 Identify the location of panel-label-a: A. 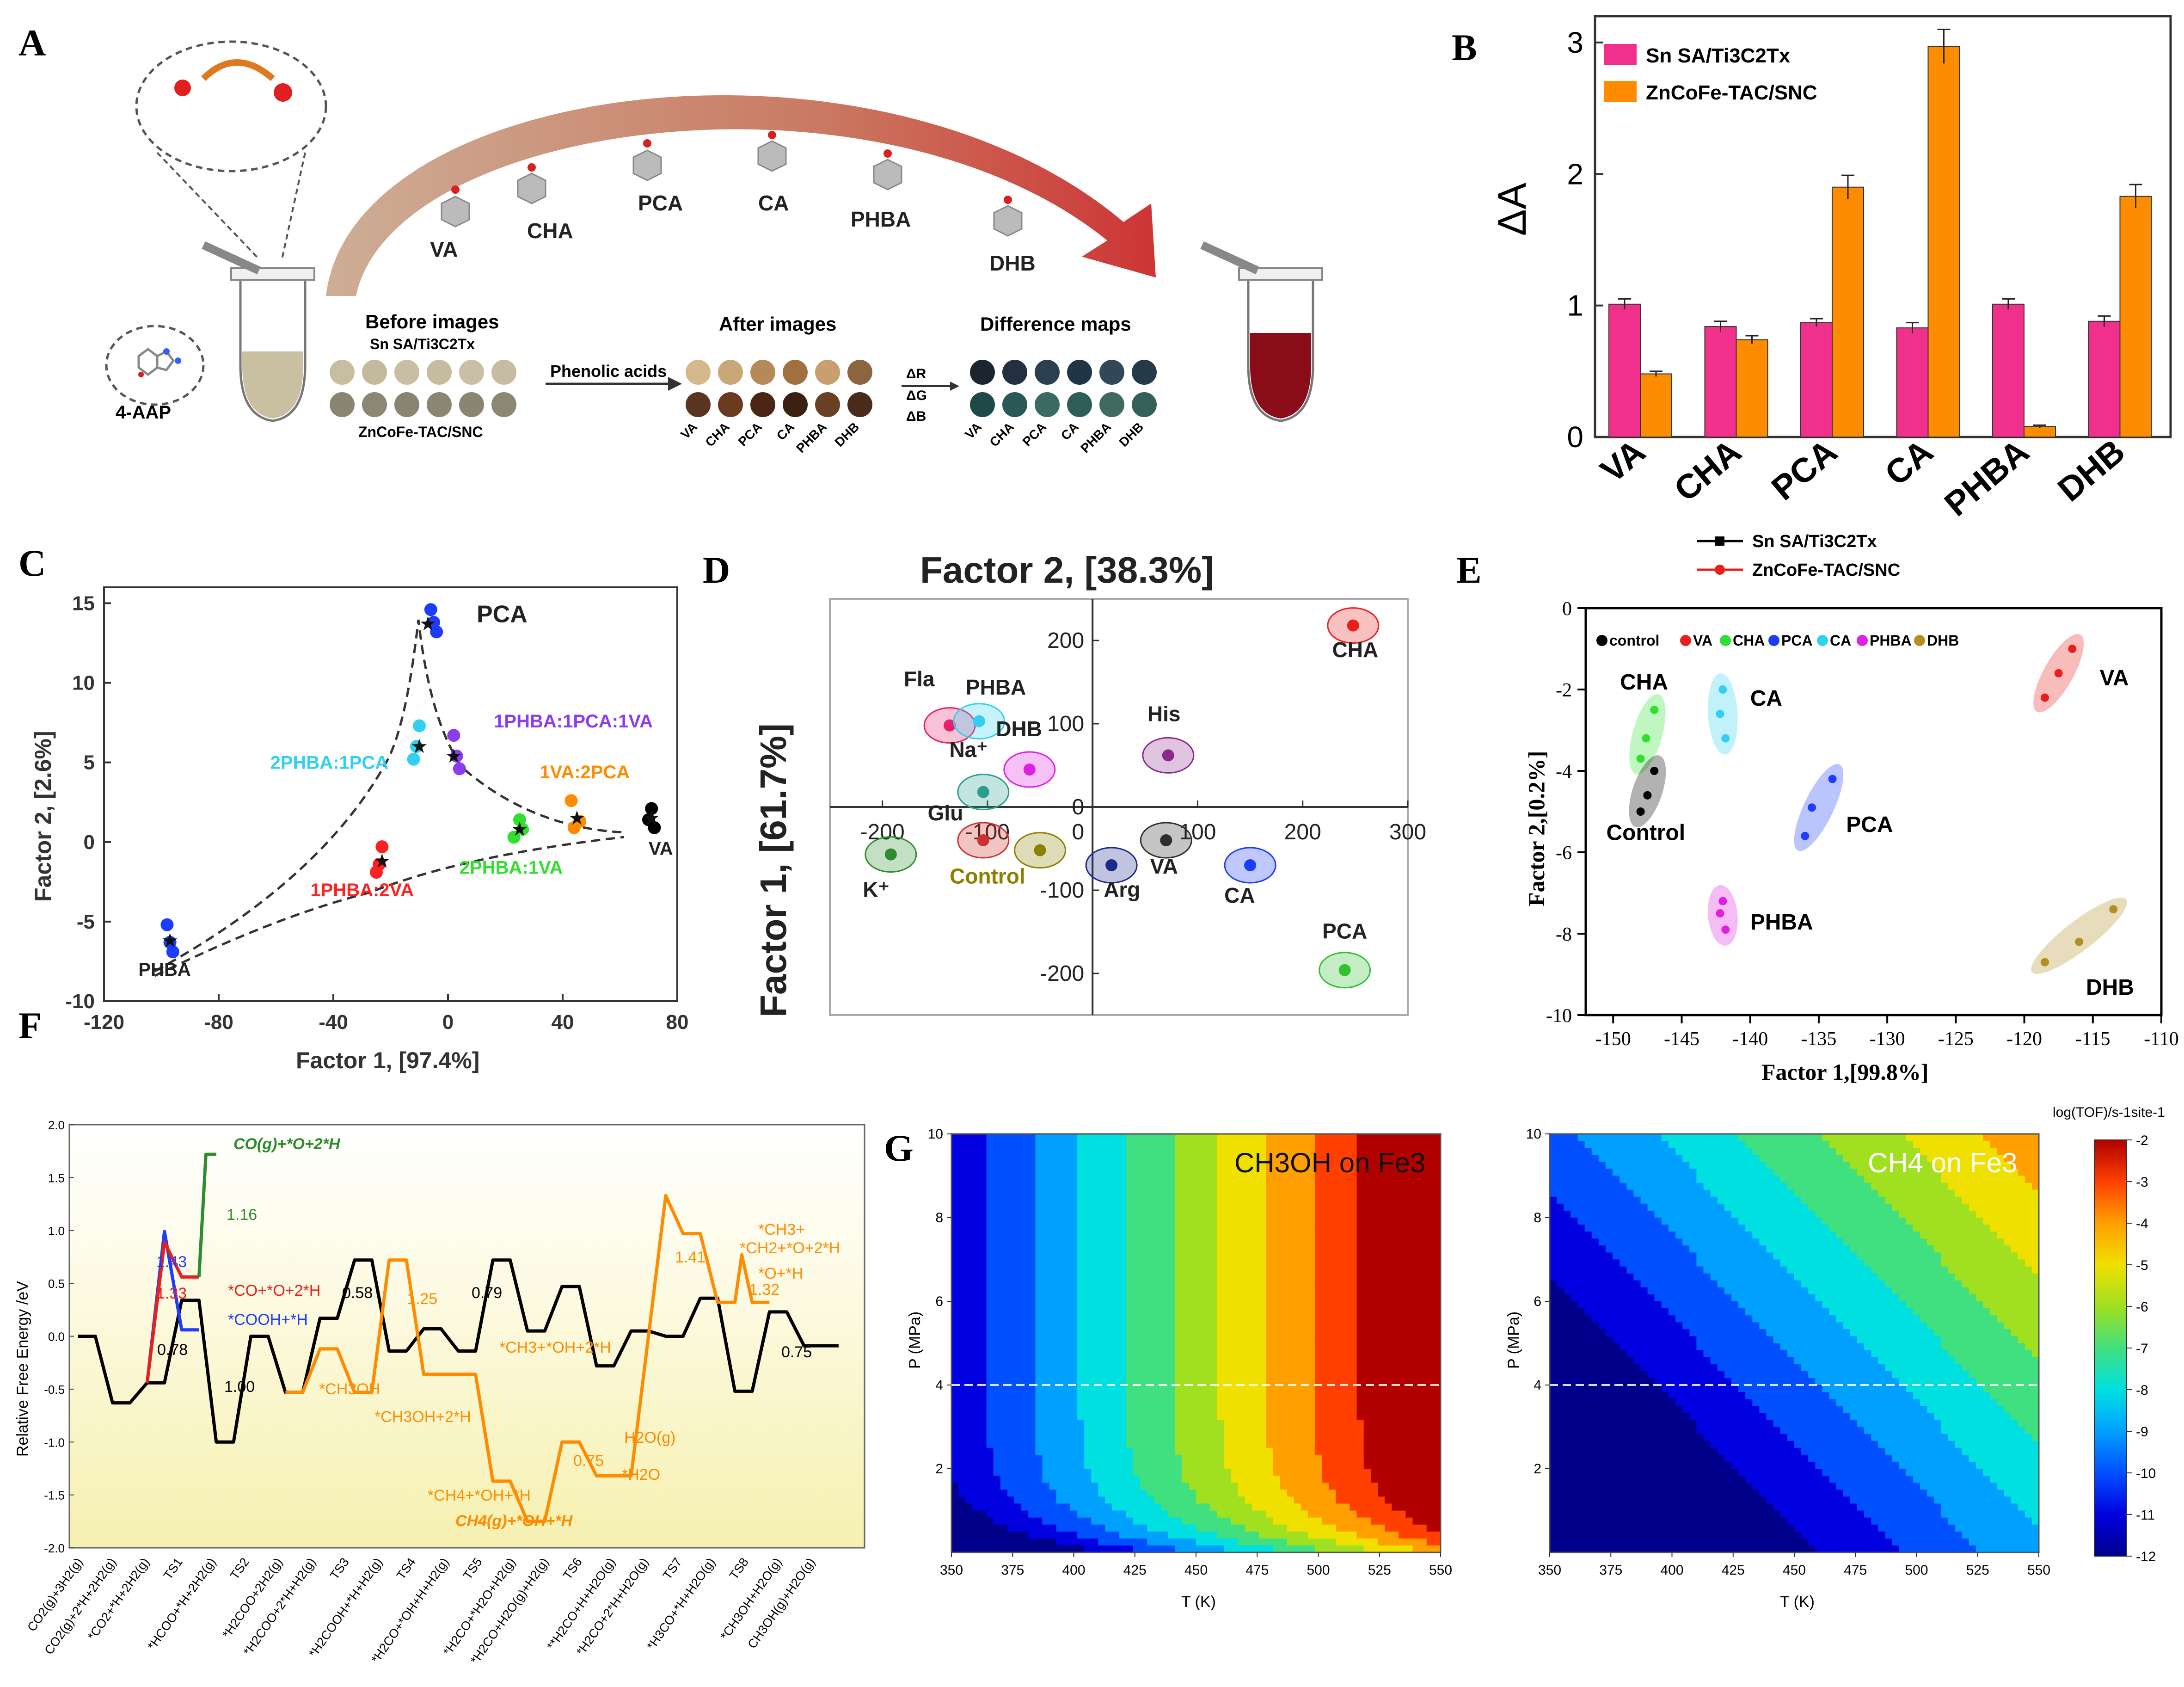
(32, 43).